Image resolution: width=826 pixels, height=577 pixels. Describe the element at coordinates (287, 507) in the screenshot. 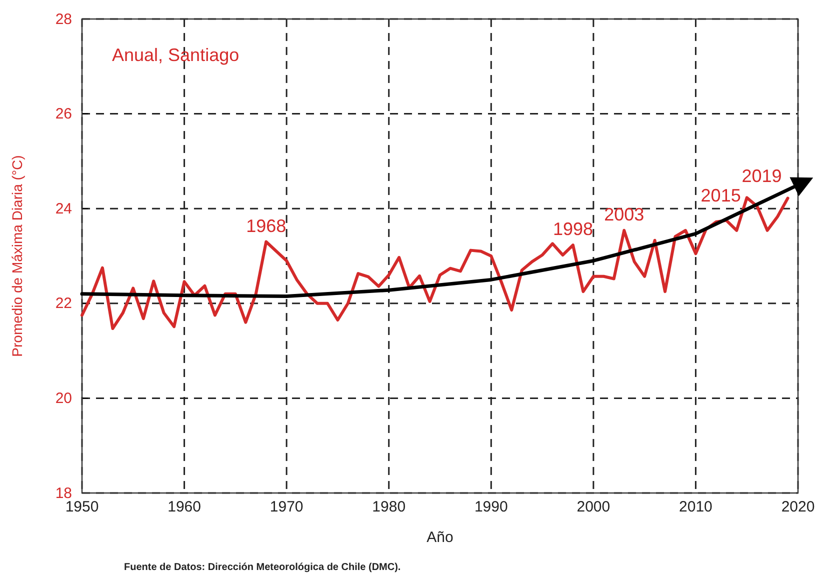

I see `x-tick-label: 1970` at that location.